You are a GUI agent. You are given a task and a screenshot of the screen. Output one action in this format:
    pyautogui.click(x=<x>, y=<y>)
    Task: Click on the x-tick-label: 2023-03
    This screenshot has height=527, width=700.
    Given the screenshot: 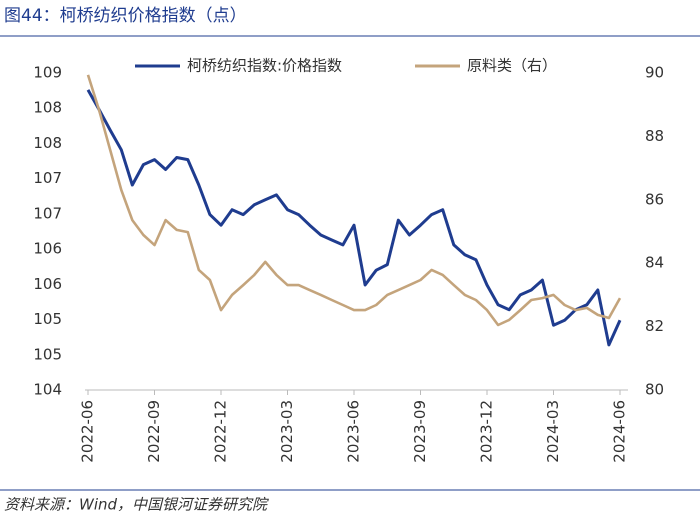 What is the action you would take?
    pyautogui.click(x=287, y=431)
    